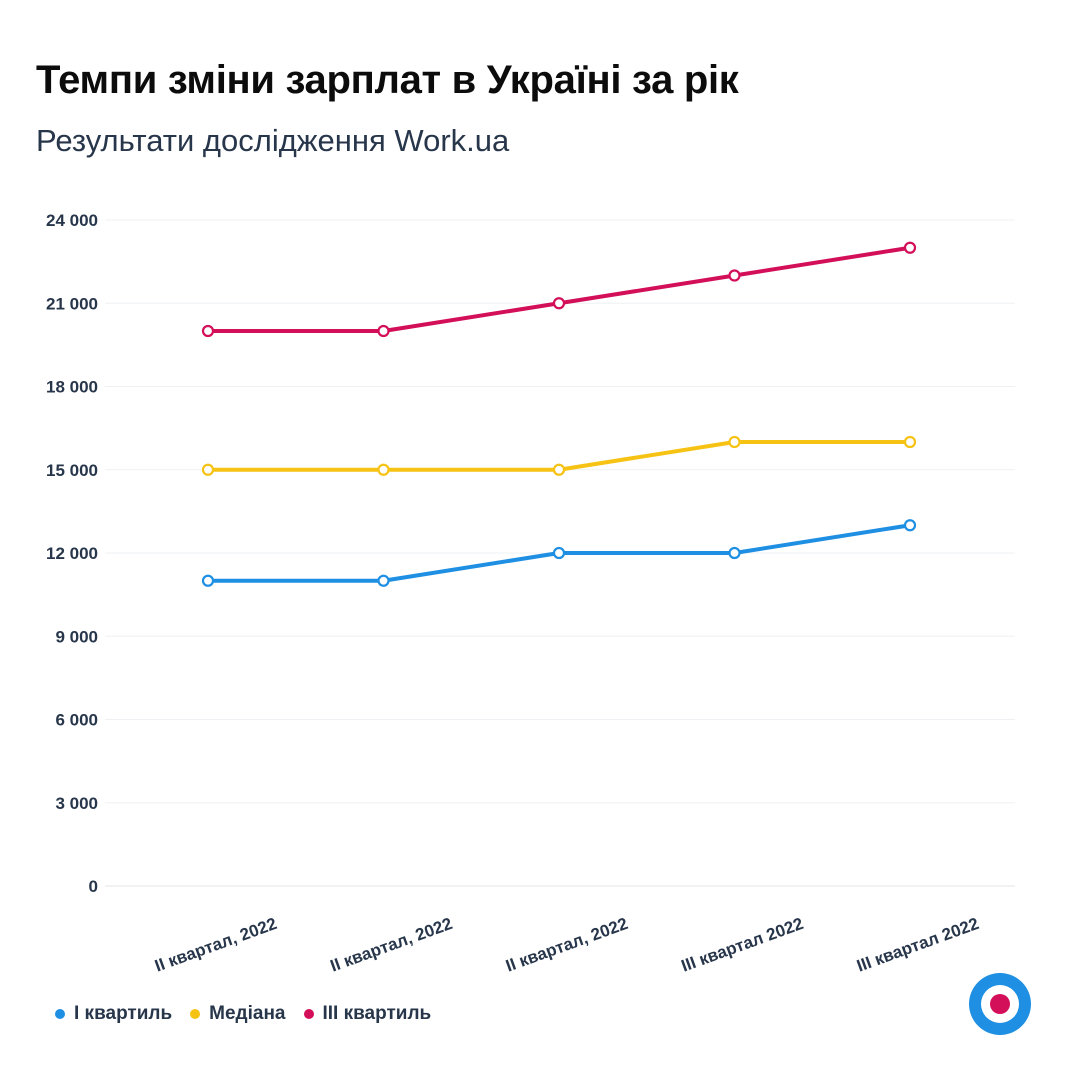 This screenshot has height=1080, width=1080. What do you see at coordinates (72, 470) in the screenshot?
I see `y-tick-label: 15 000` at bounding box center [72, 470].